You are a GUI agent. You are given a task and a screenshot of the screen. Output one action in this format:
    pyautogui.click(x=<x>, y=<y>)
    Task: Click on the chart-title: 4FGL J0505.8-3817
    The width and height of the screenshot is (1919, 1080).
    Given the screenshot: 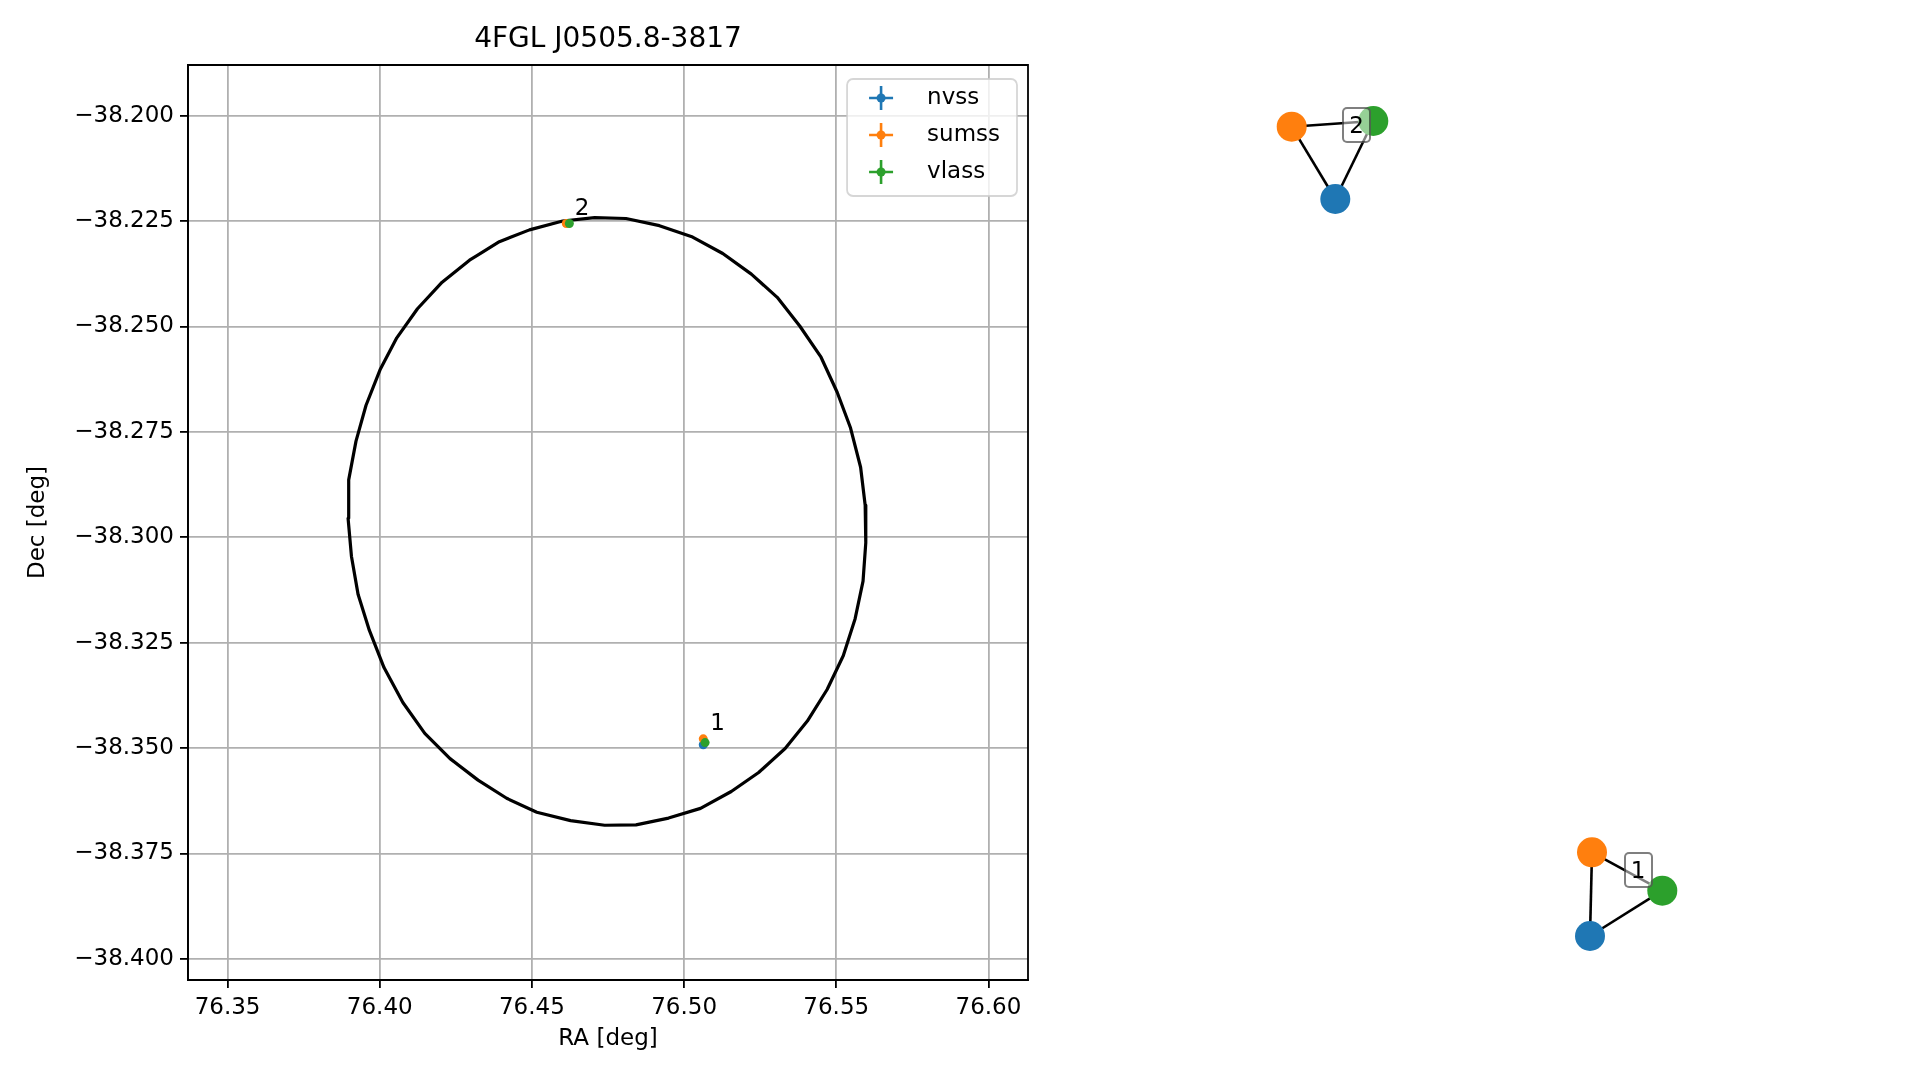 What is the action you would take?
    pyautogui.click(x=608, y=38)
    